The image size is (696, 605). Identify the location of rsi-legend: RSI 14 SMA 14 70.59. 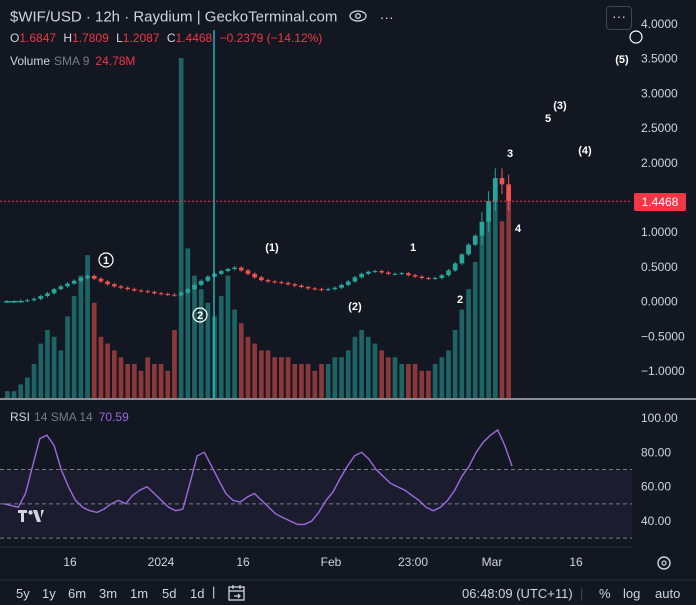
(69, 417).